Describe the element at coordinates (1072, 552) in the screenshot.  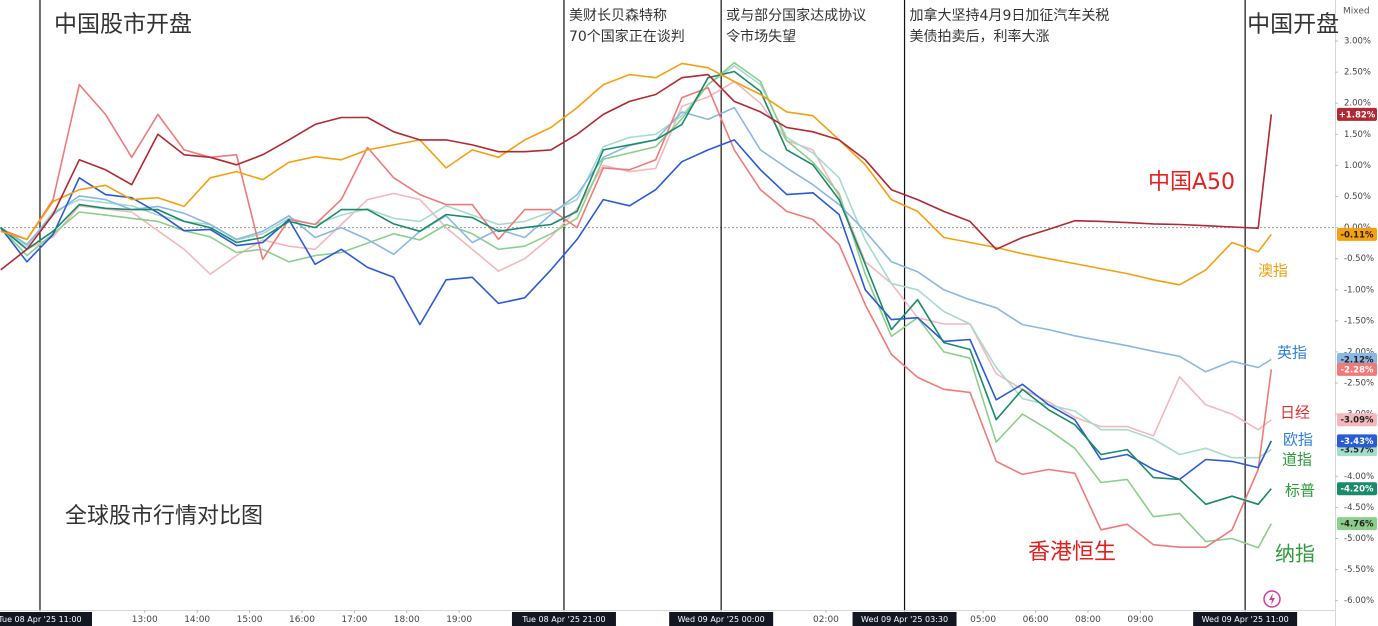
I see `series-label: 香港恒生` at that location.